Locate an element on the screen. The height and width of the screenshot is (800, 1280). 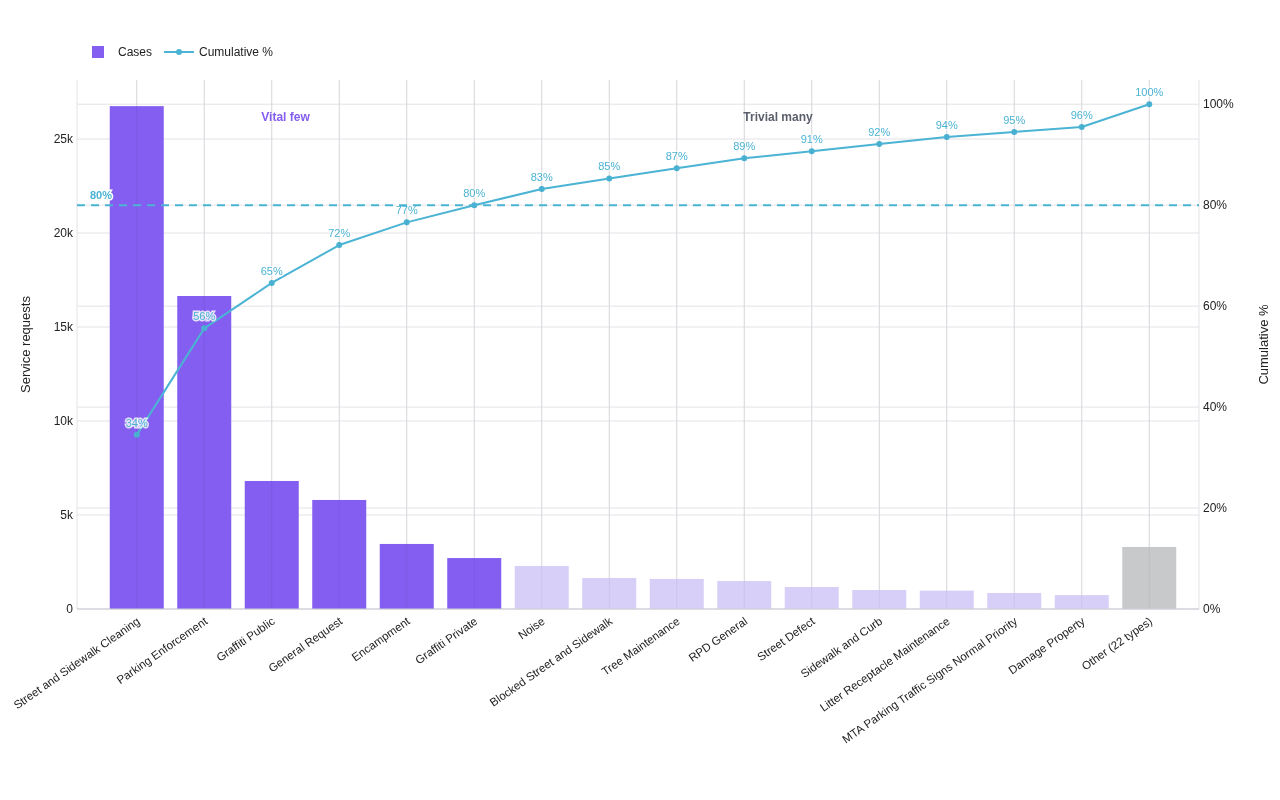
legend-label: Cases is located at coordinates (135, 52).